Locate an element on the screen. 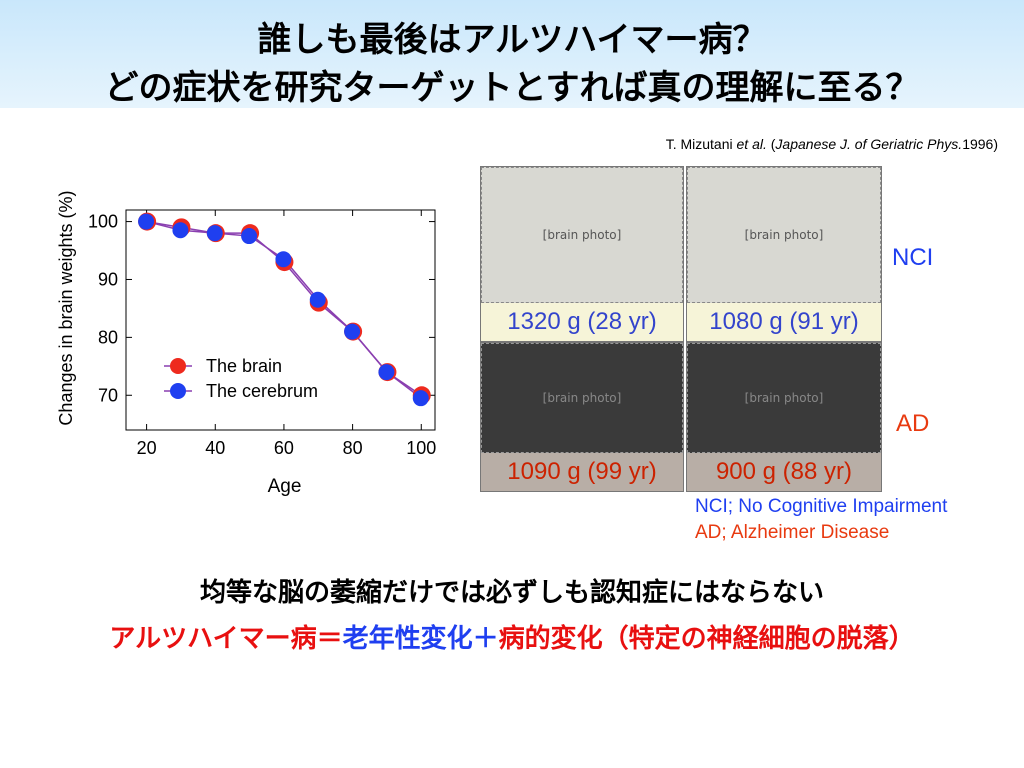  y-tick-label: 90 is located at coordinates (108, 279).